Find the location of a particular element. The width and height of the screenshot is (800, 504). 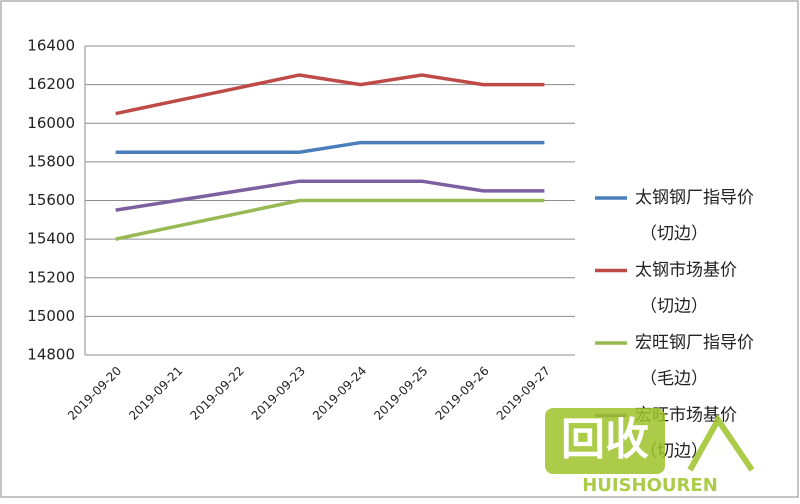

y-tick-label: 15000 is located at coordinates (51, 316).